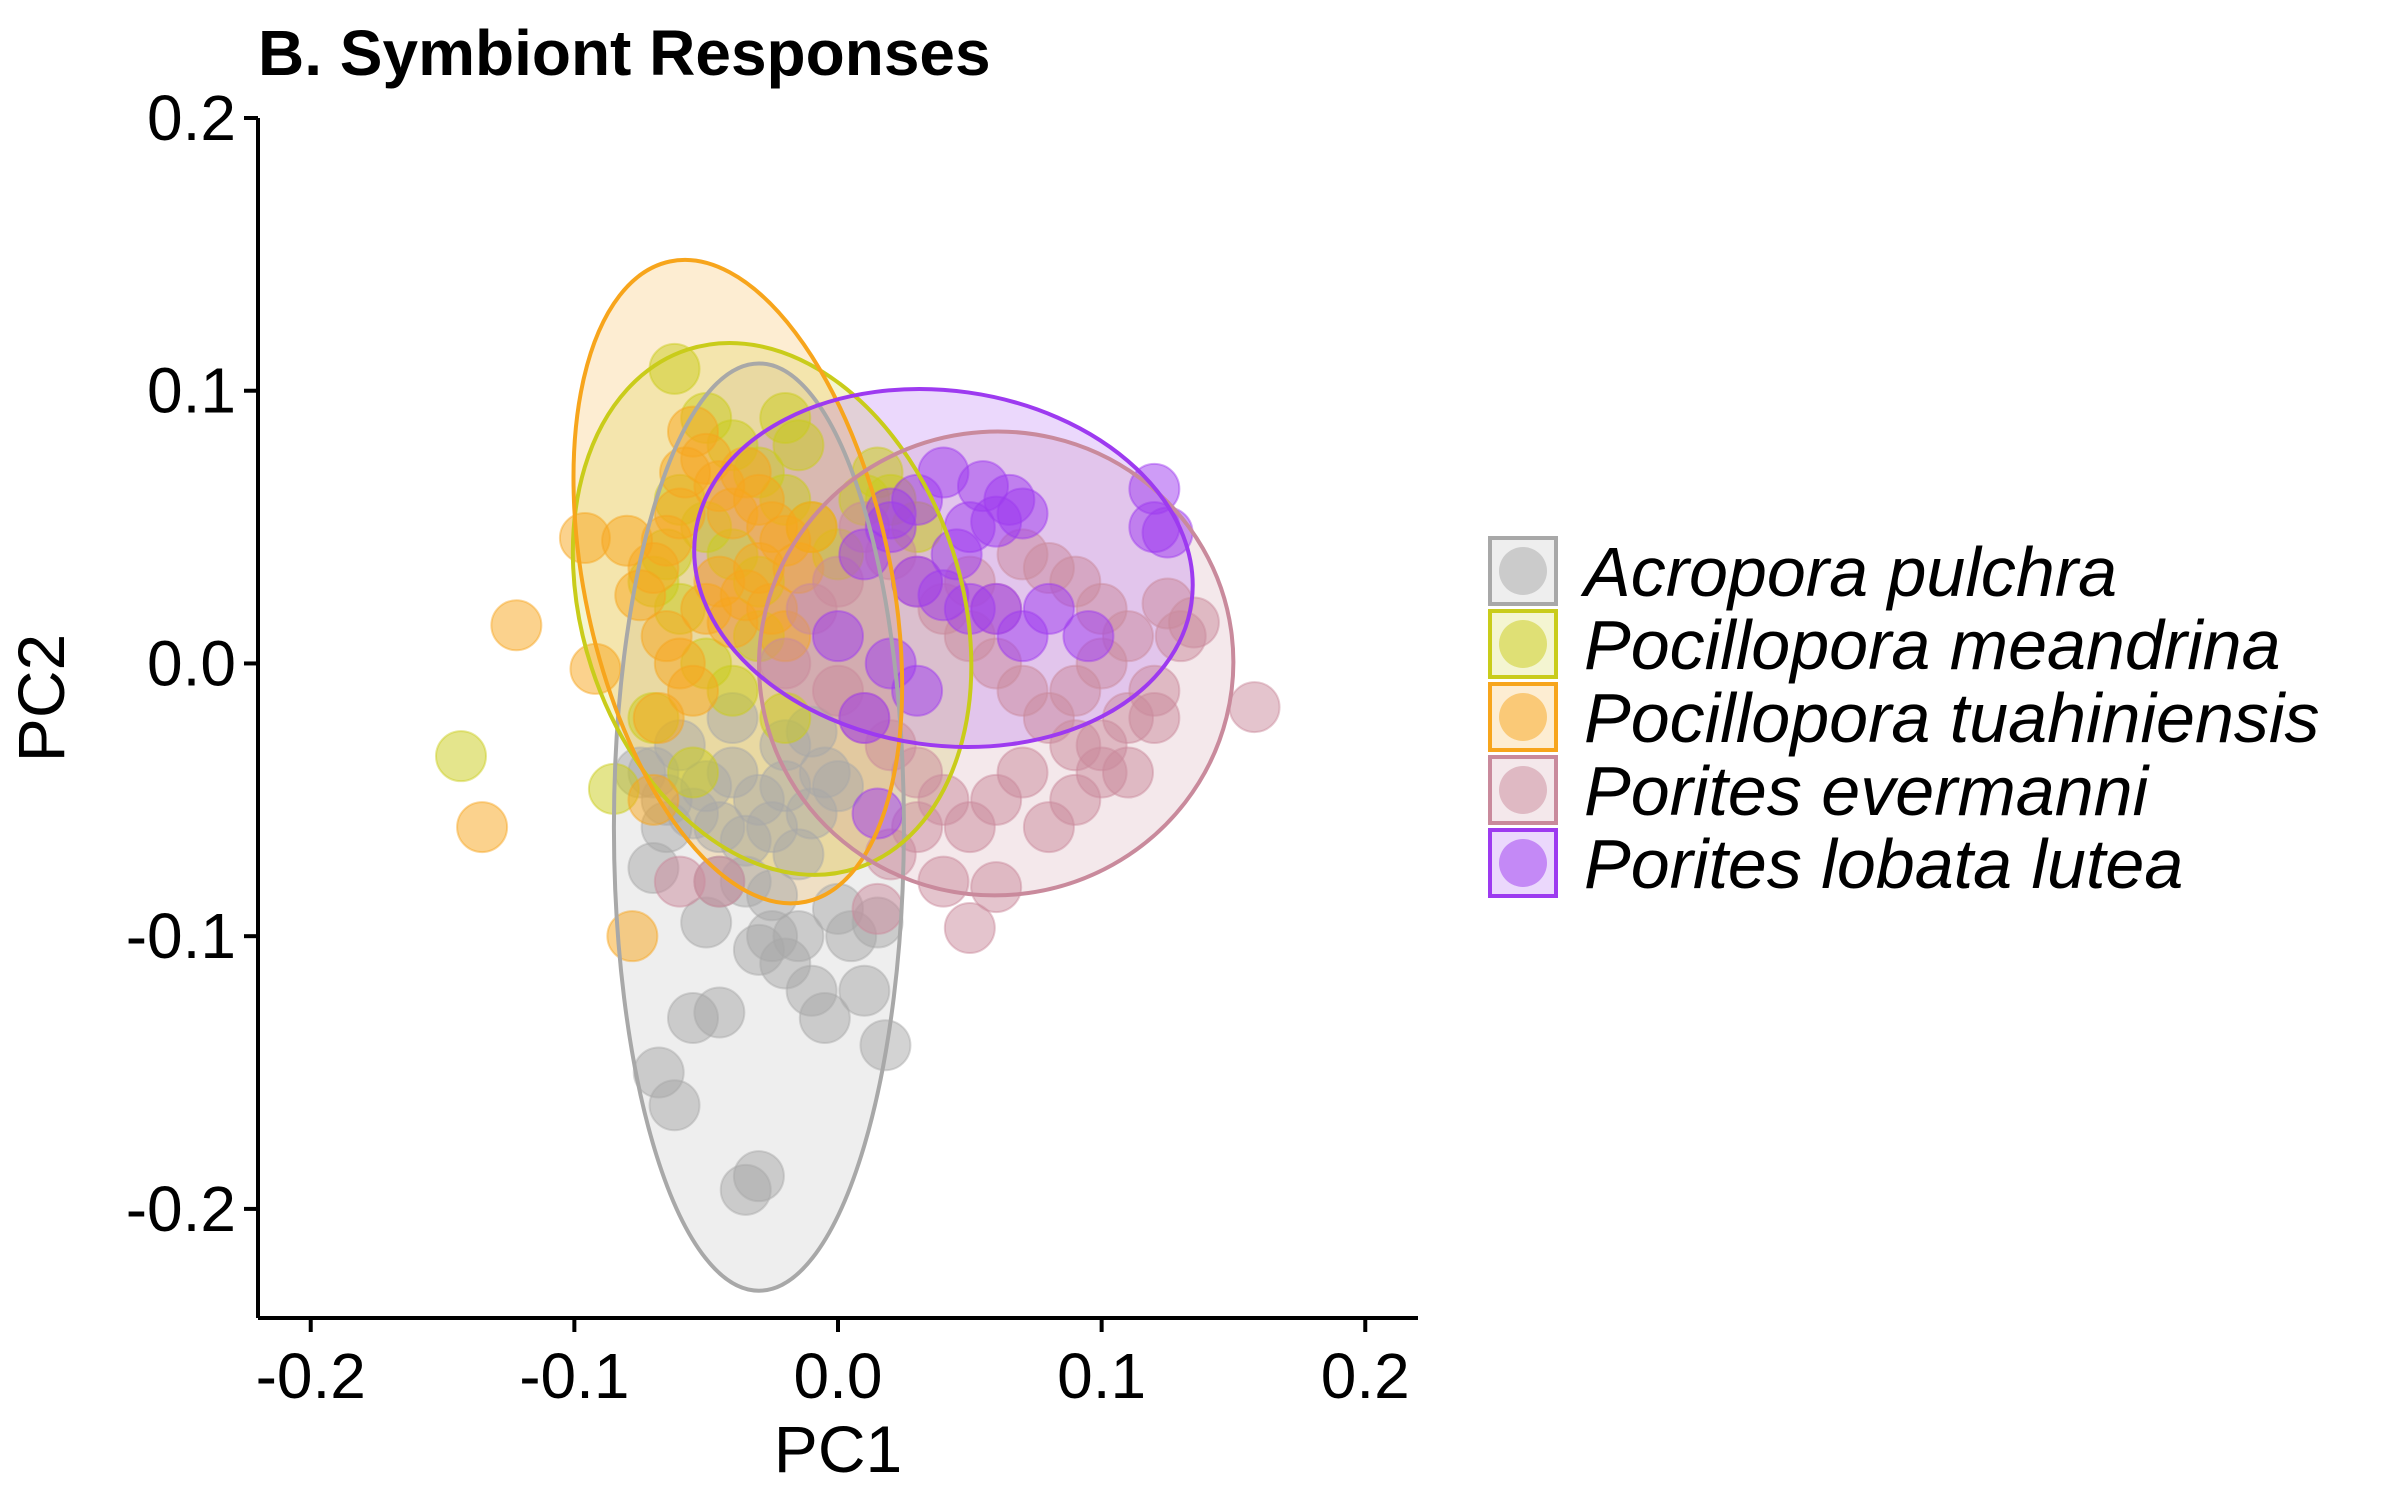 The width and height of the screenshot is (2400, 1500). Describe the element at coordinates (624, 53) in the screenshot. I see `chart-title: B. Symbiont Responses` at that location.